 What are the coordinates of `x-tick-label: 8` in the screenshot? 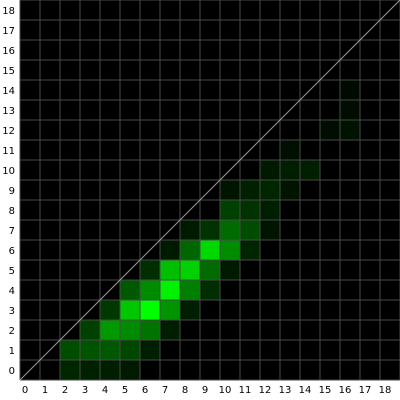 It's located at (185, 390).